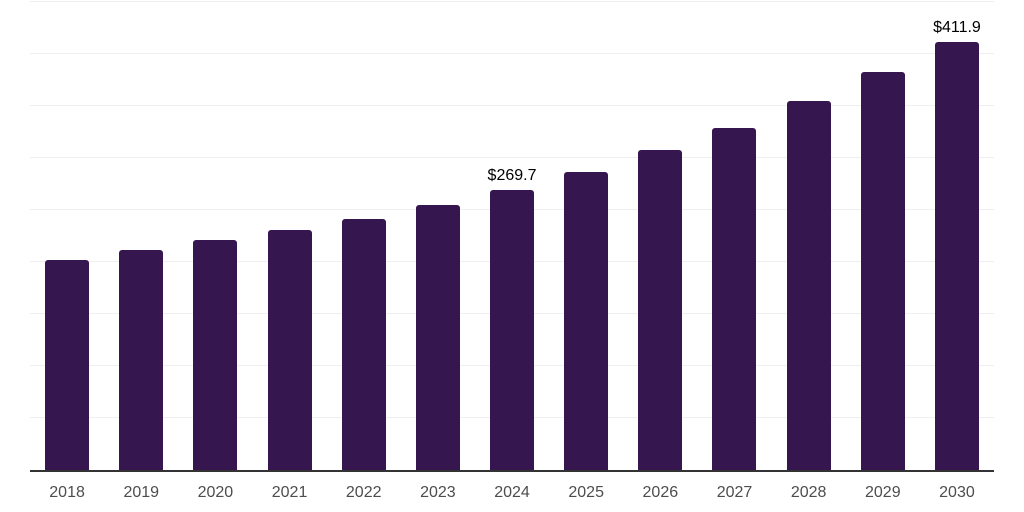 Image resolution: width=1024 pixels, height=512 pixels. I want to click on bar-2025, so click(586, 320).